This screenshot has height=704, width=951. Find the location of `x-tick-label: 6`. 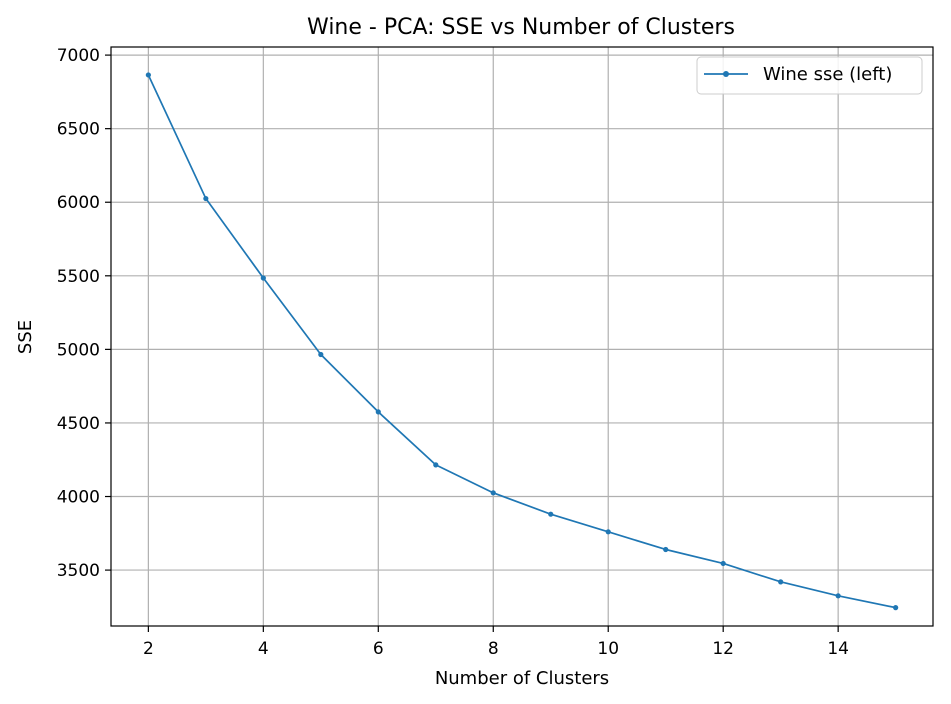

x-tick-label: 6 is located at coordinates (378, 649).